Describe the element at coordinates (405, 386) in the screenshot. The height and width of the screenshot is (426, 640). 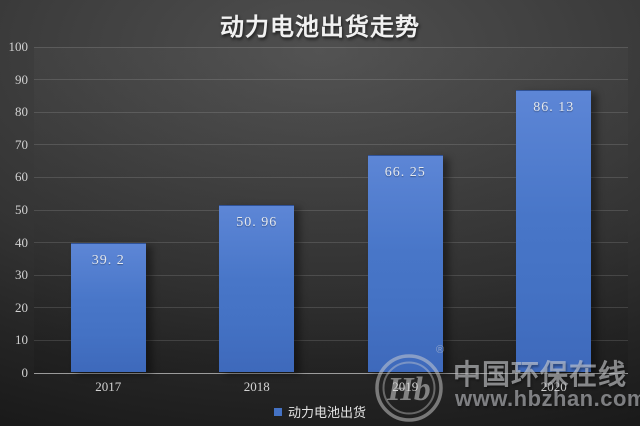
I see `x-axis-category-label: 2019` at that location.